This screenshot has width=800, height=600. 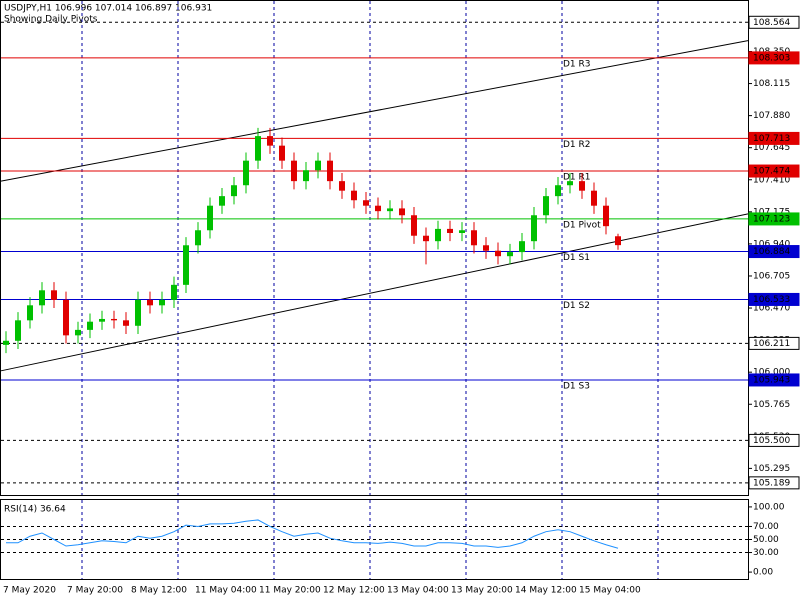 What do you see at coordinates (771, 116) in the screenshot?
I see `y-tick-label: 107.880` at bounding box center [771, 116].